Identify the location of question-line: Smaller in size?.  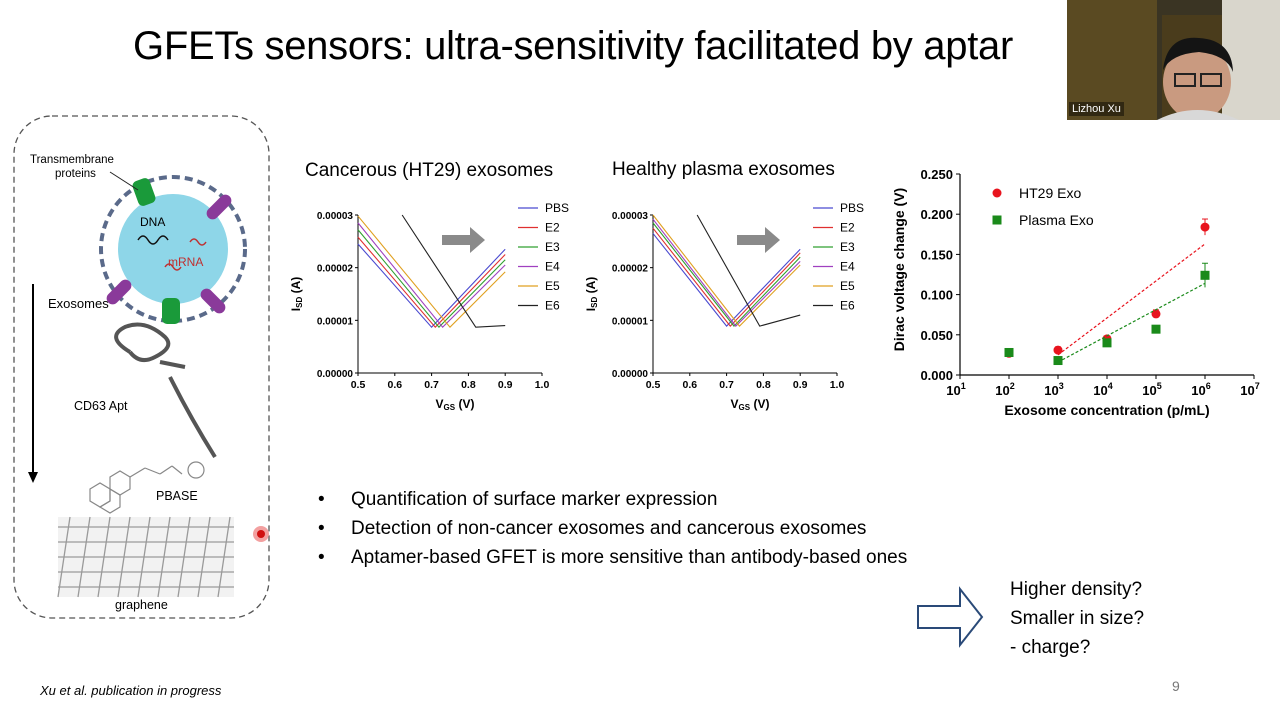
(1077, 618).